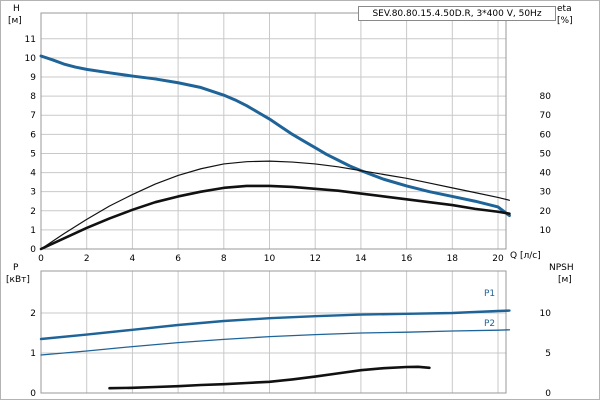 The width and height of the screenshot is (600, 400). What do you see at coordinates (31, 59) in the screenshot?
I see `y-left-tick-label: 10` at bounding box center [31, 59].